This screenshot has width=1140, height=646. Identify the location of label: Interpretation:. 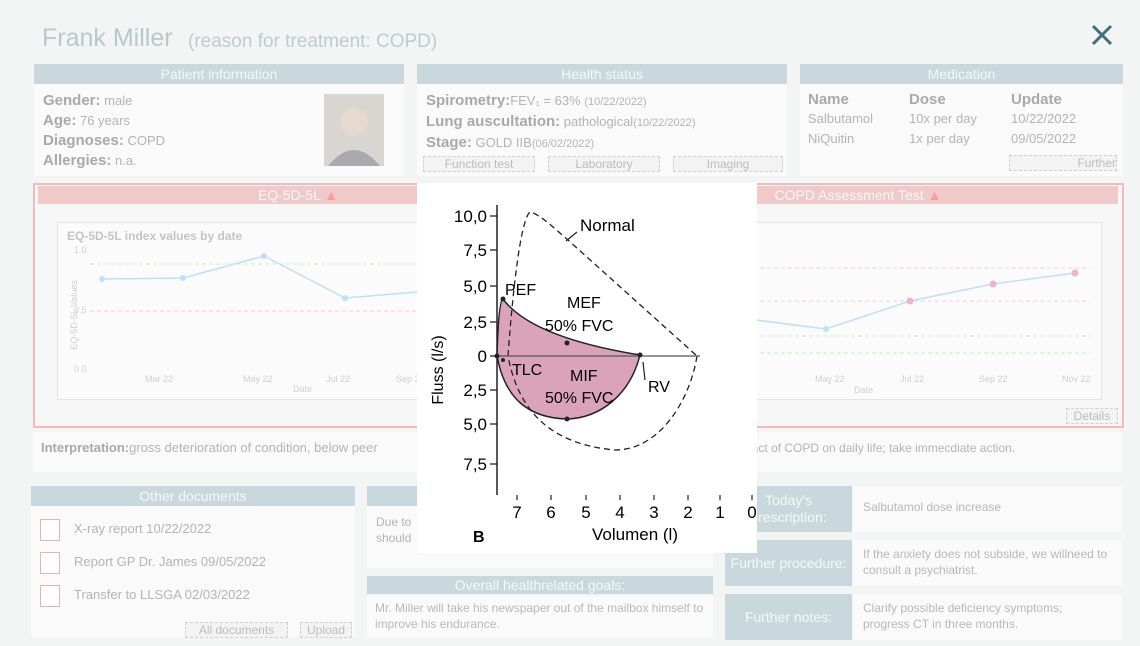
(85, 447).